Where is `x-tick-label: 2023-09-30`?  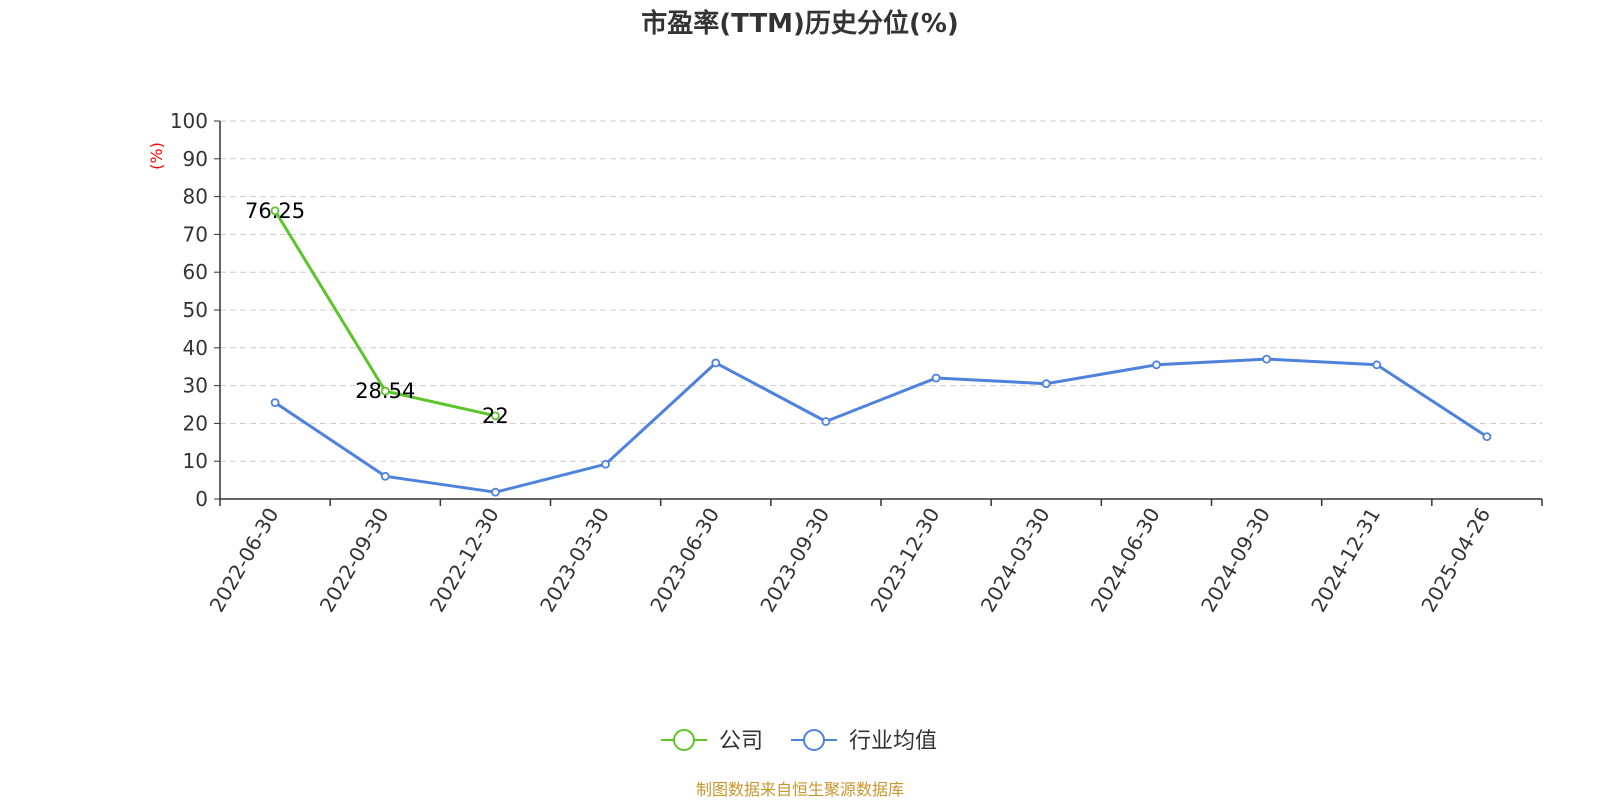
x-tick-label: 2023-09-30 is located at coordinates (794, 560).